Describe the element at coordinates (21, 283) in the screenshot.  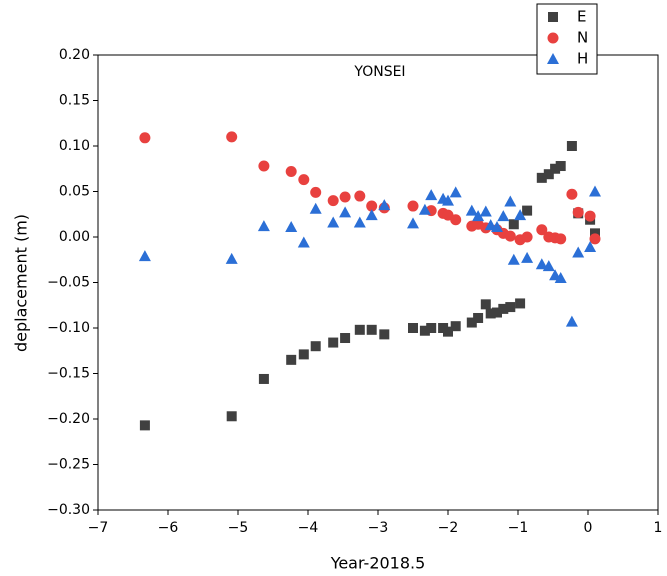
I see `y-axis-label: deplacement (m)` at that location.